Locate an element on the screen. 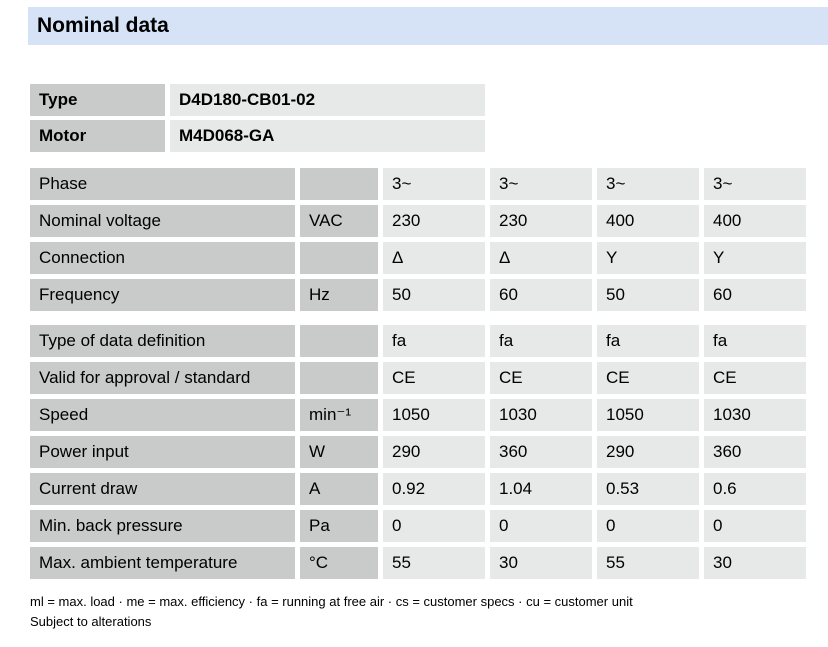  row-value: 0.6 is located at coordinates (755, 489).